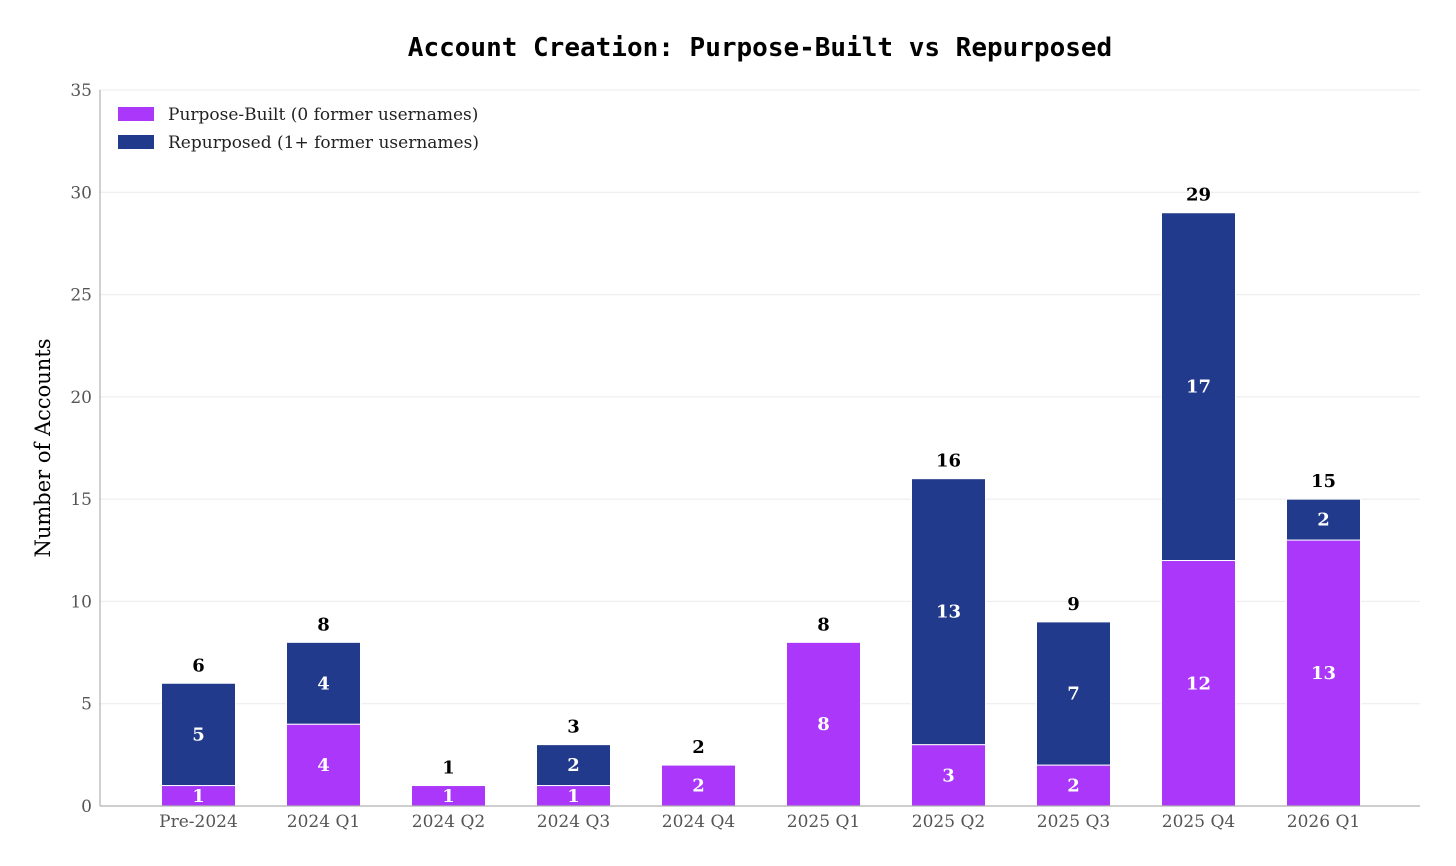 This screenshot has height=866, width=1456. What do you see at coordinates (573, 822) in the screenshot?
I see `x-tick-label: 2024 Q3` at bounding box center [573, 822].